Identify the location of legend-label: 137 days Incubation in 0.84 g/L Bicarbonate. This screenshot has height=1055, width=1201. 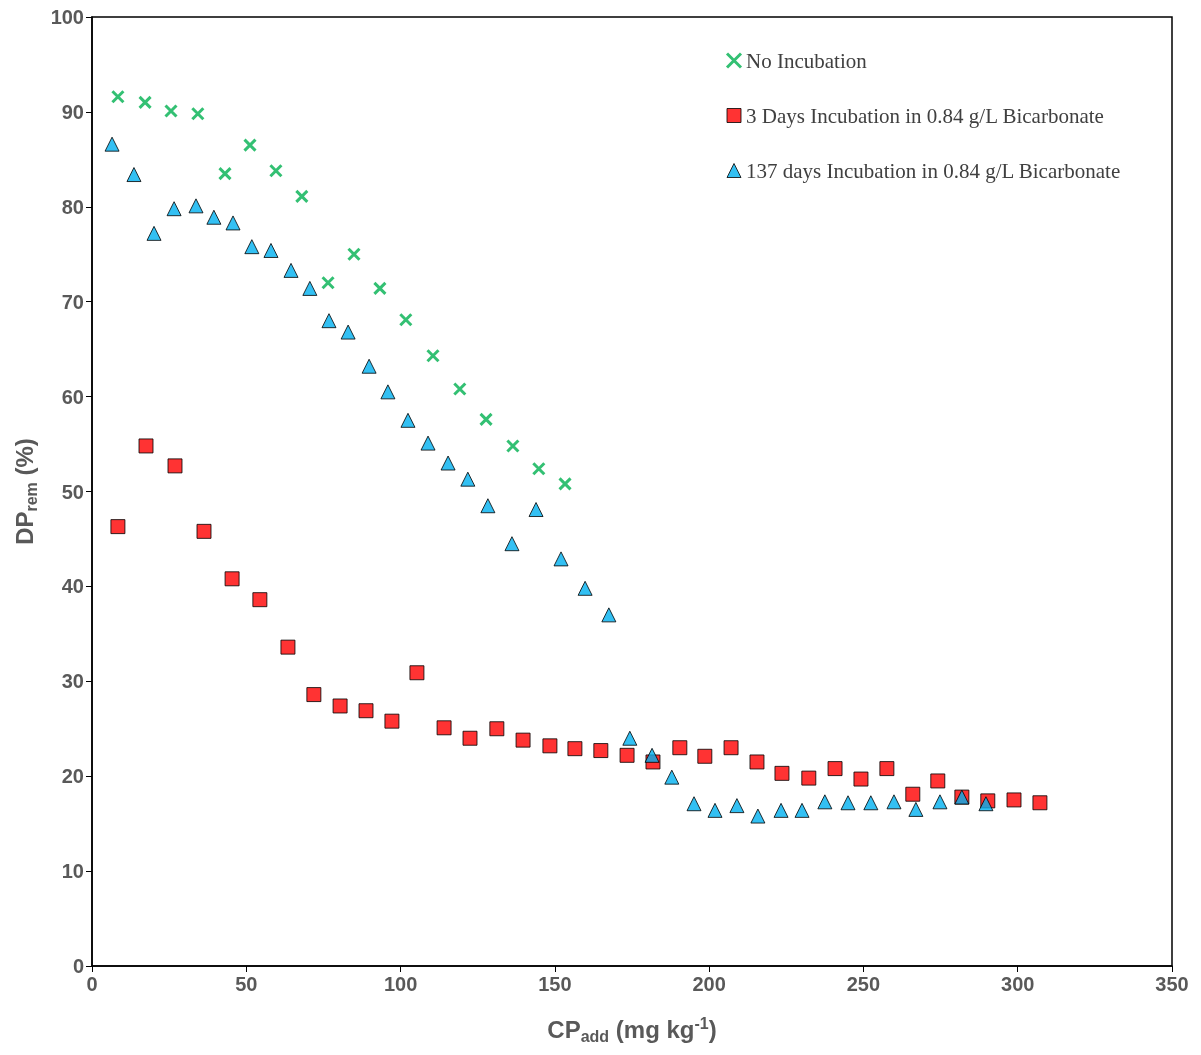
(933, 170).